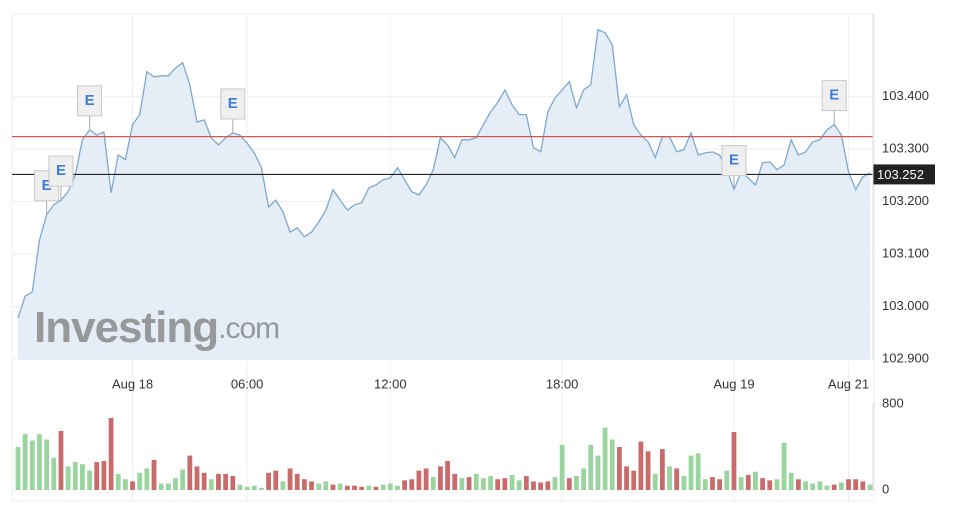  I want to click on watermark: Investing.com, so click(157, 327).